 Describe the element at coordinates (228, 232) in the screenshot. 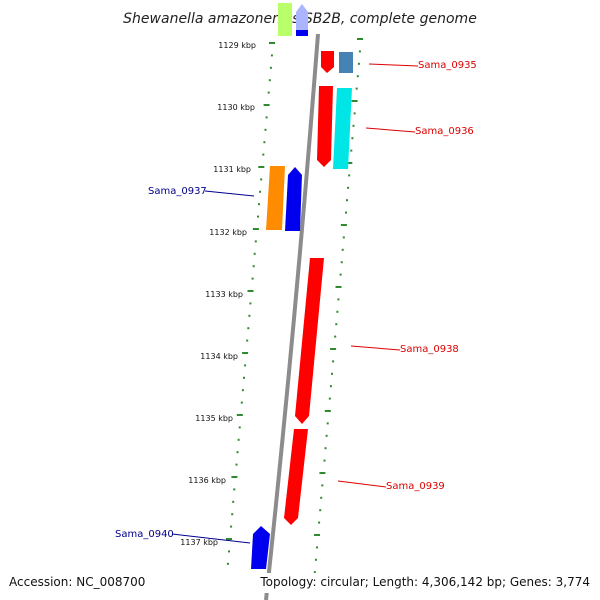

I see `tick-label: 1132 kbp` at that location.